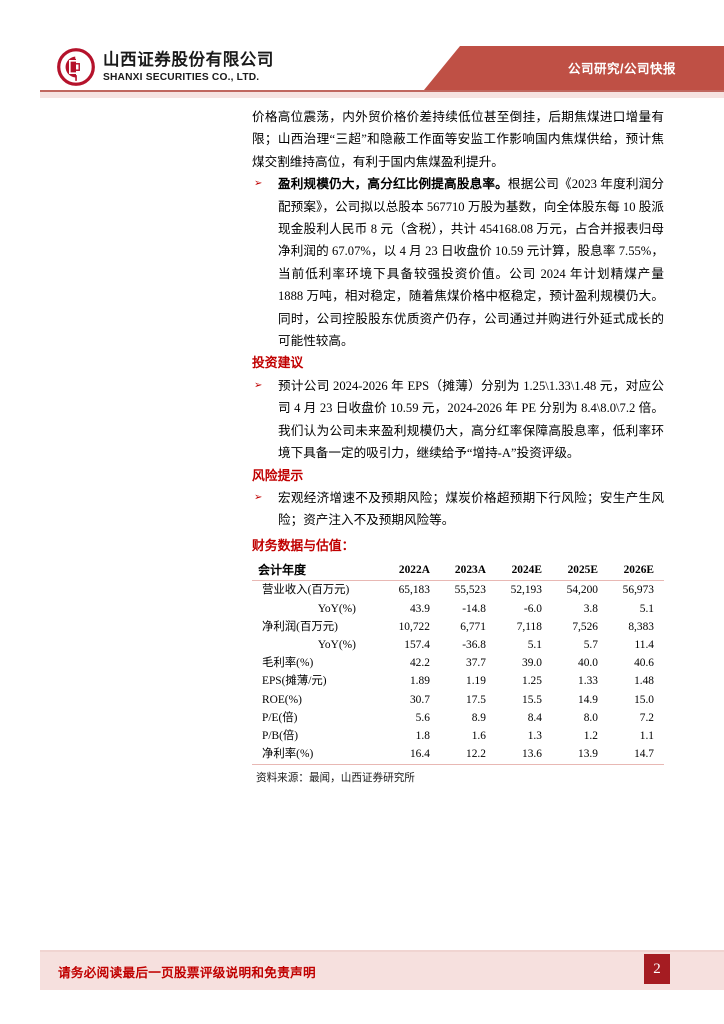 This screenshot has width=724, height=1024. I want to click on table-cell: -14.8, so click(474, 608).